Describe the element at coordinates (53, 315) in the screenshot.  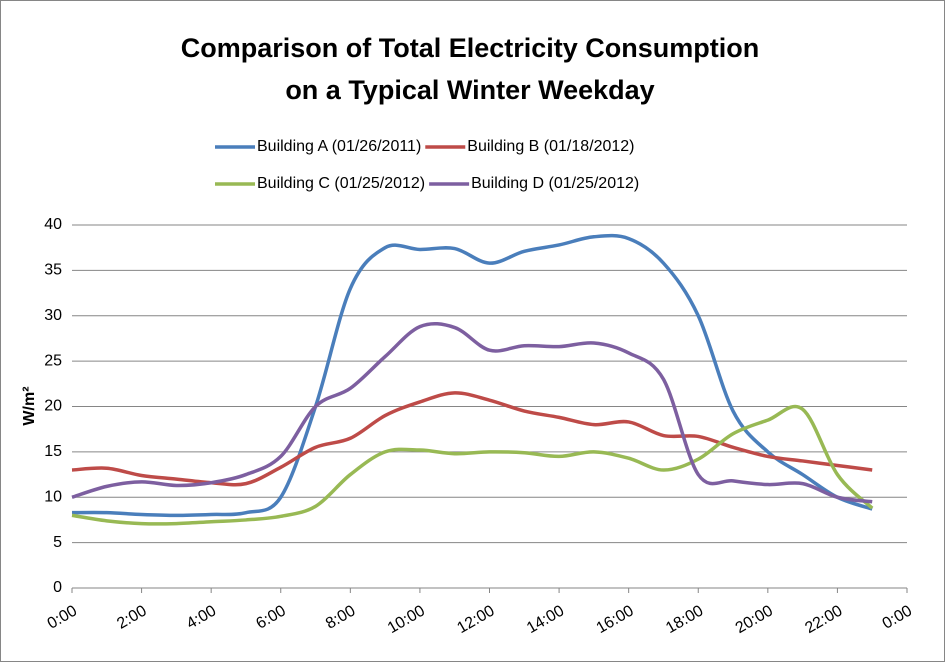
I see `y-tick-label: 30` at that location.